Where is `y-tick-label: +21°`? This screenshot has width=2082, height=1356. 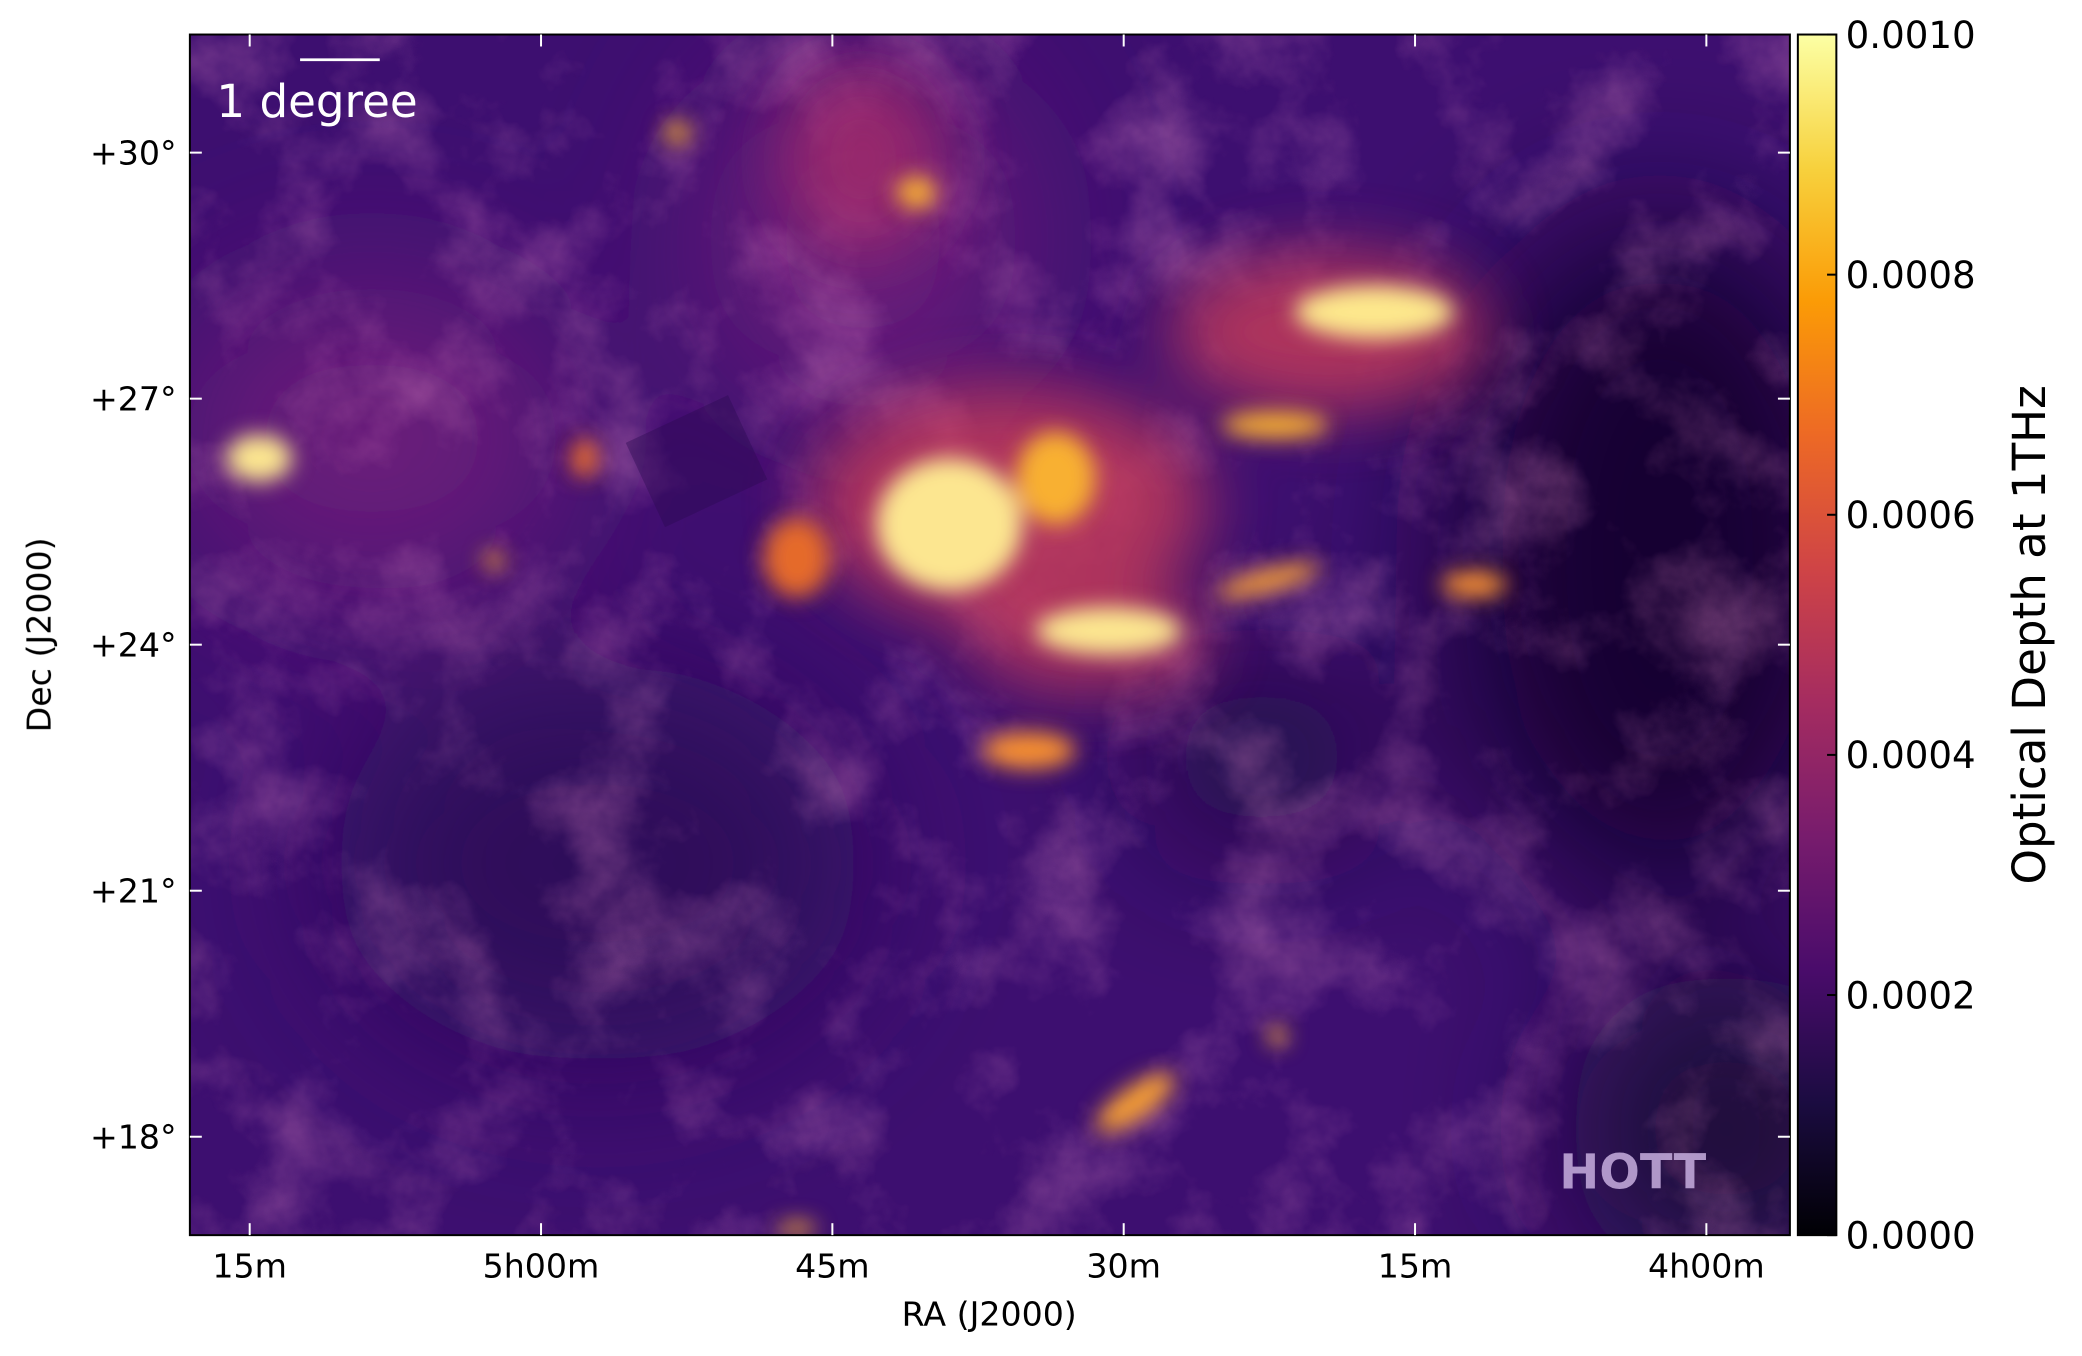 y-tick-label: +21° is located at coordinates (133, 891).